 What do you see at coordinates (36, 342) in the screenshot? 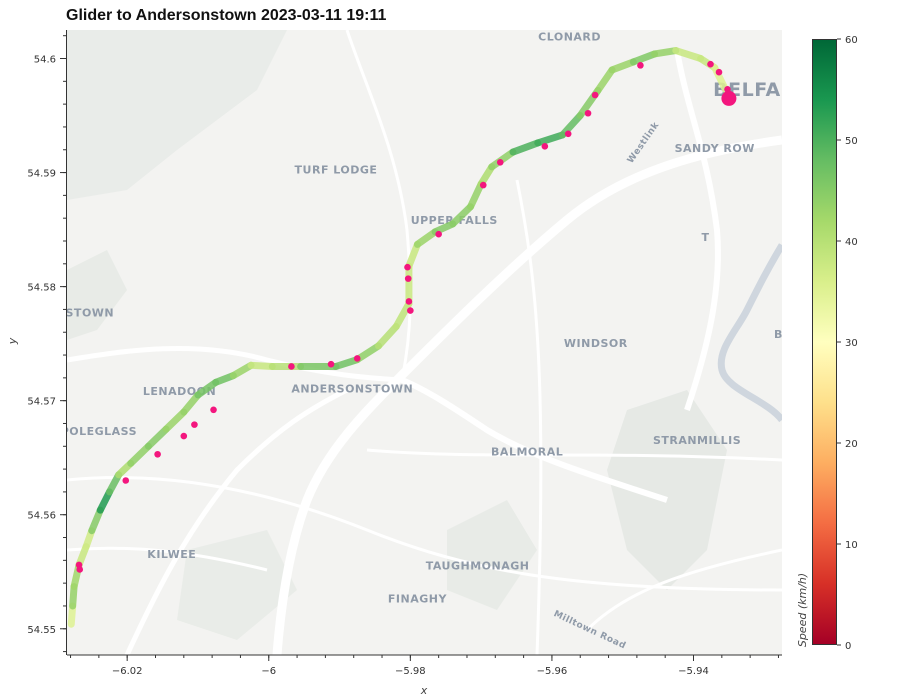
I see `y-axis: 54.55 54.56 54.57 54.58 54.59 54.6 y` at bounding box center [36, 342].